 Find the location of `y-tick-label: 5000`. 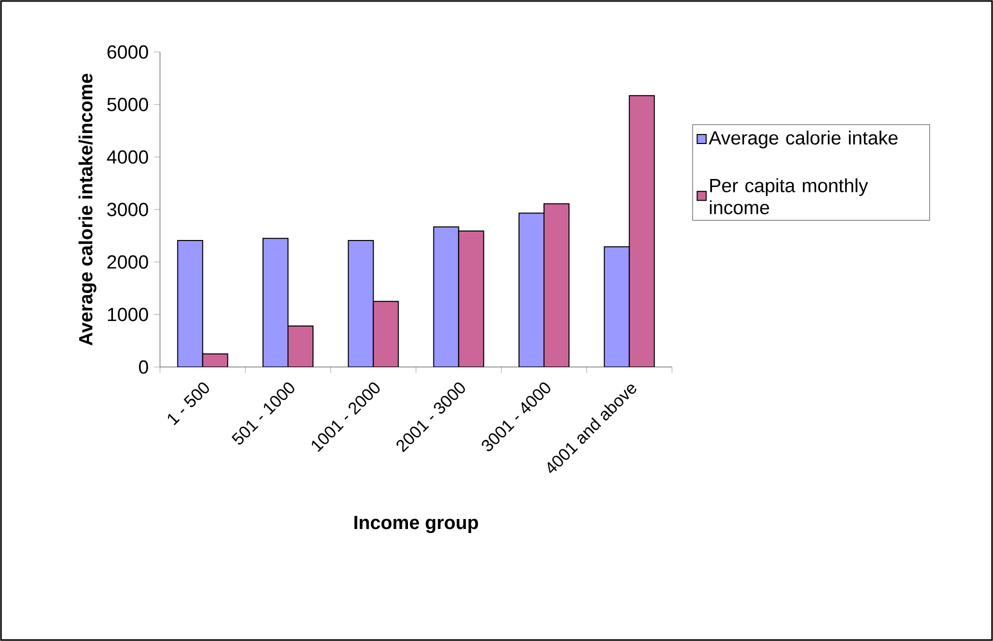

y-tick-label: 5000 is located at coordinates (127, 105).